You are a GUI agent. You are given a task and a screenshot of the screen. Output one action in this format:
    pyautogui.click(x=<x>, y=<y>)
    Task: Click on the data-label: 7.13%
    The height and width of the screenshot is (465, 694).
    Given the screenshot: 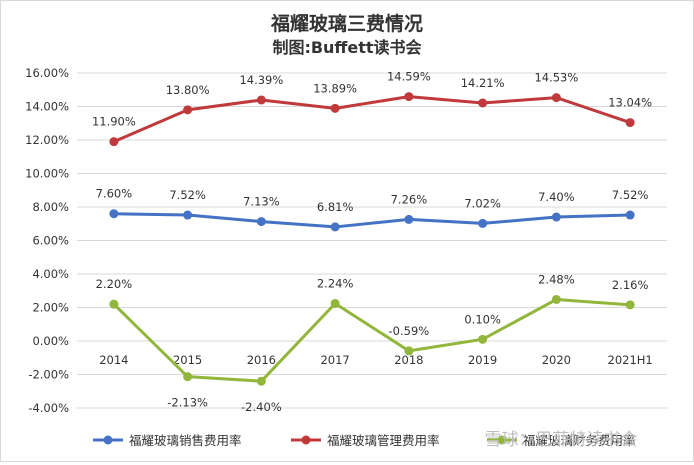 What is the action you would take?
    pyautogui.click(x=261, y=202)
    